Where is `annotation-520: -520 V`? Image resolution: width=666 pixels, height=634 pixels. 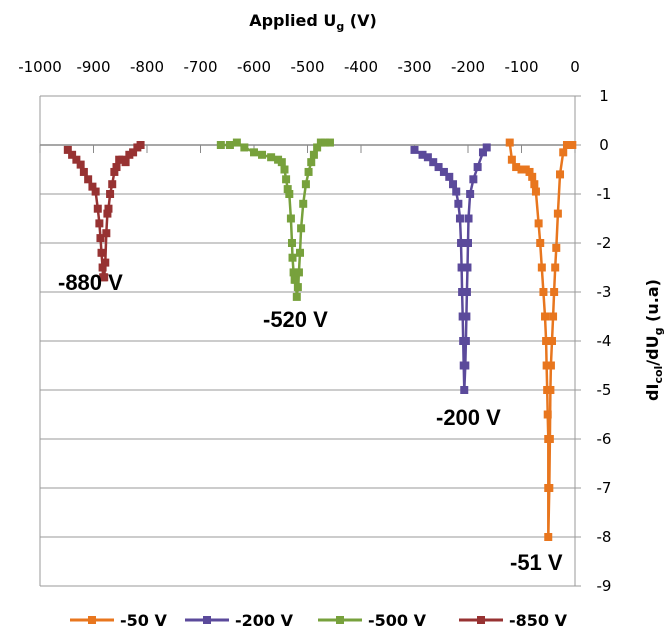
annotation-520: -520 V is located at coordinates (295, 319).